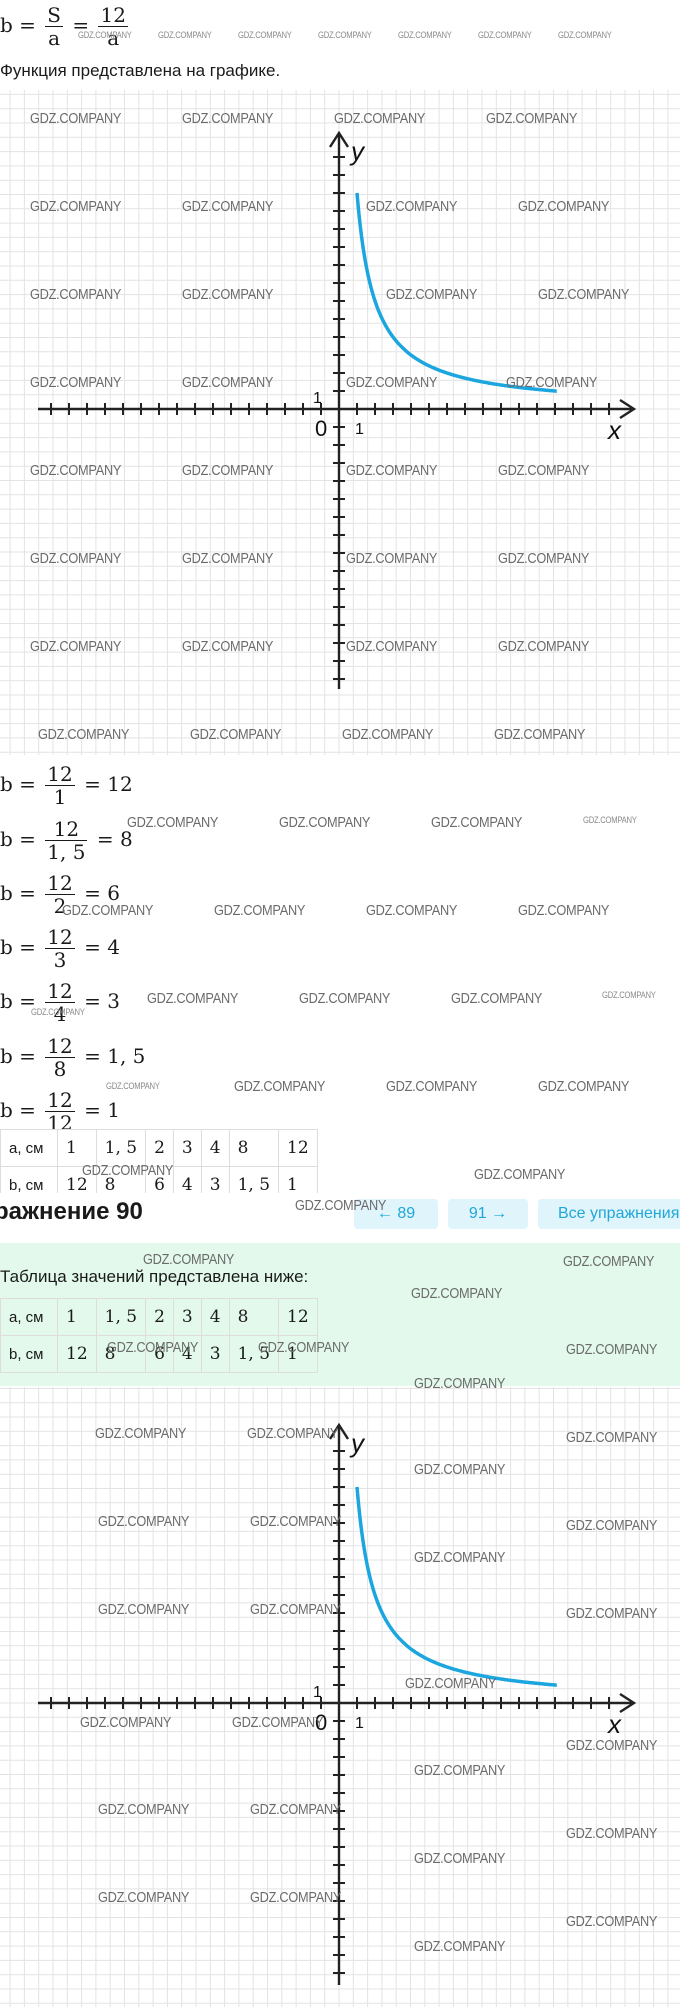  Describe the element at coordinates (254, 1148) in the screenshot. I see `table-cell: 8` at that location.